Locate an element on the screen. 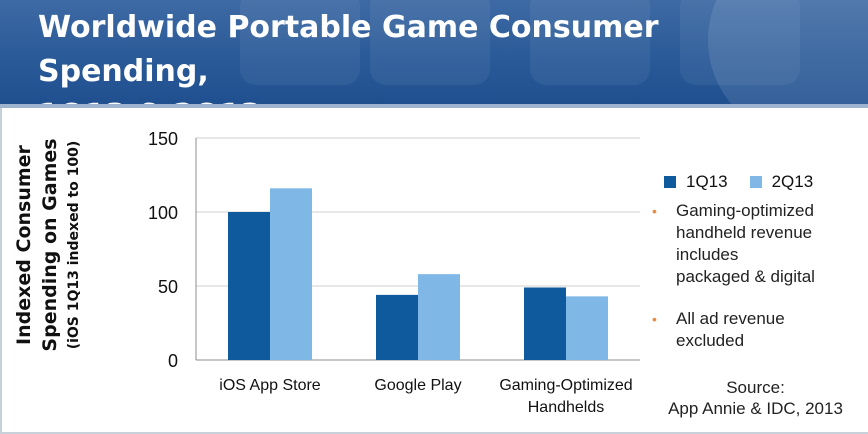 The height and width of the screenshot is (434, 868). bar-2q13-gaming-optimized-handhelds is located at coordinates (587, 328).